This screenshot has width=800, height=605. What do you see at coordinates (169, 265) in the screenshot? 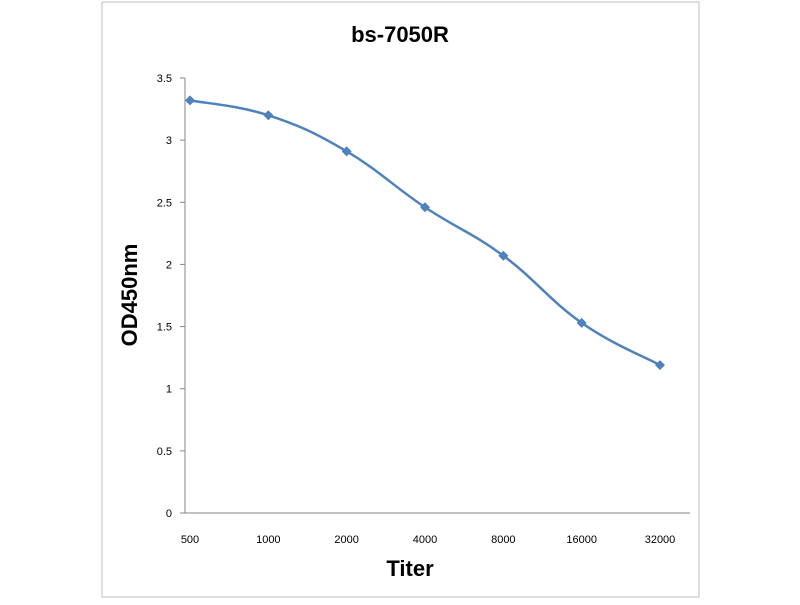
I see `y-tick-label: 2` at bounding box center [169, 265].